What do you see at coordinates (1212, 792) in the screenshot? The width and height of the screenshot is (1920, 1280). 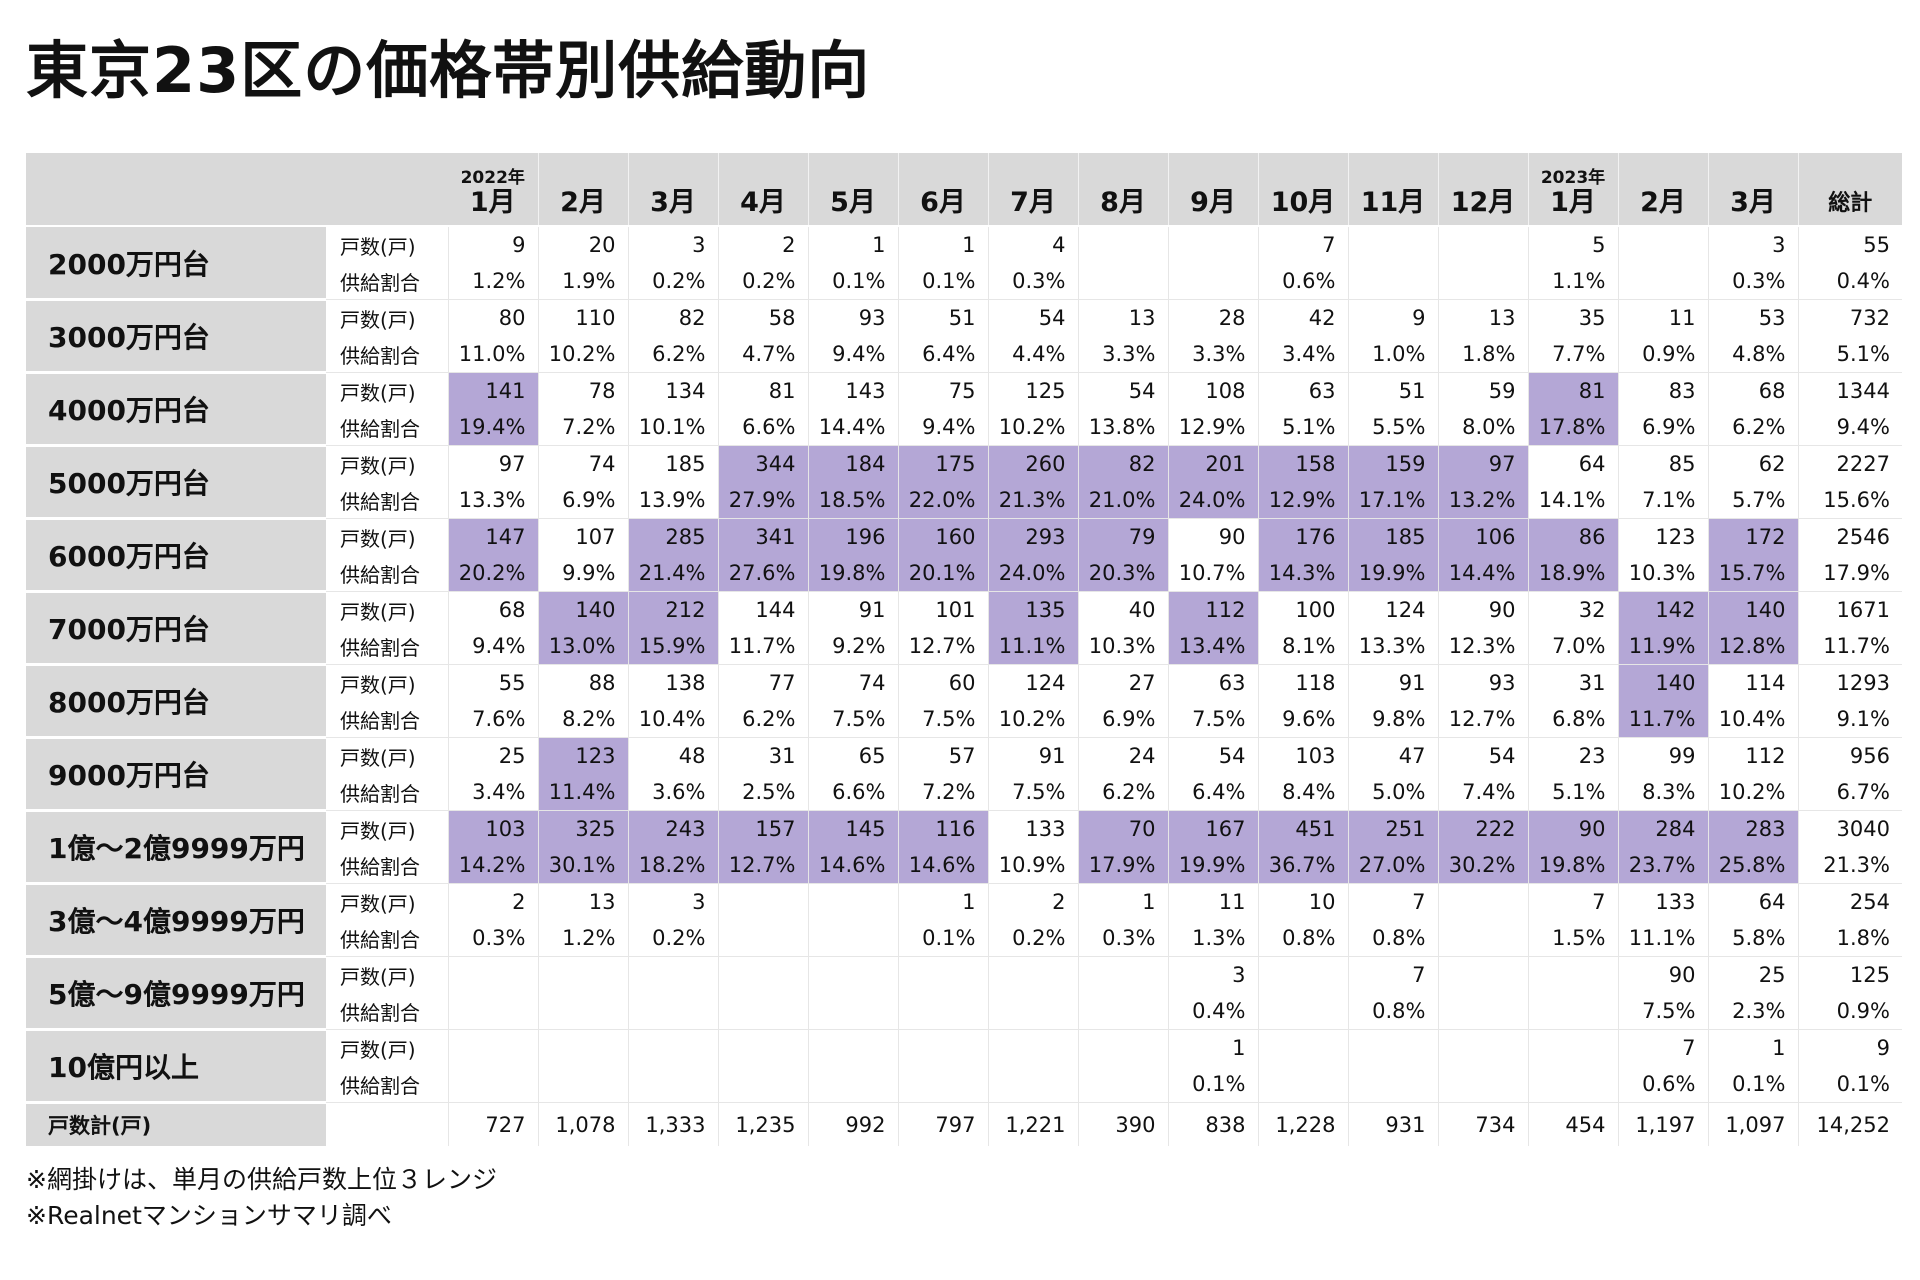 I see `share-cell: 6.4%` at bounding box center [1212, 792].